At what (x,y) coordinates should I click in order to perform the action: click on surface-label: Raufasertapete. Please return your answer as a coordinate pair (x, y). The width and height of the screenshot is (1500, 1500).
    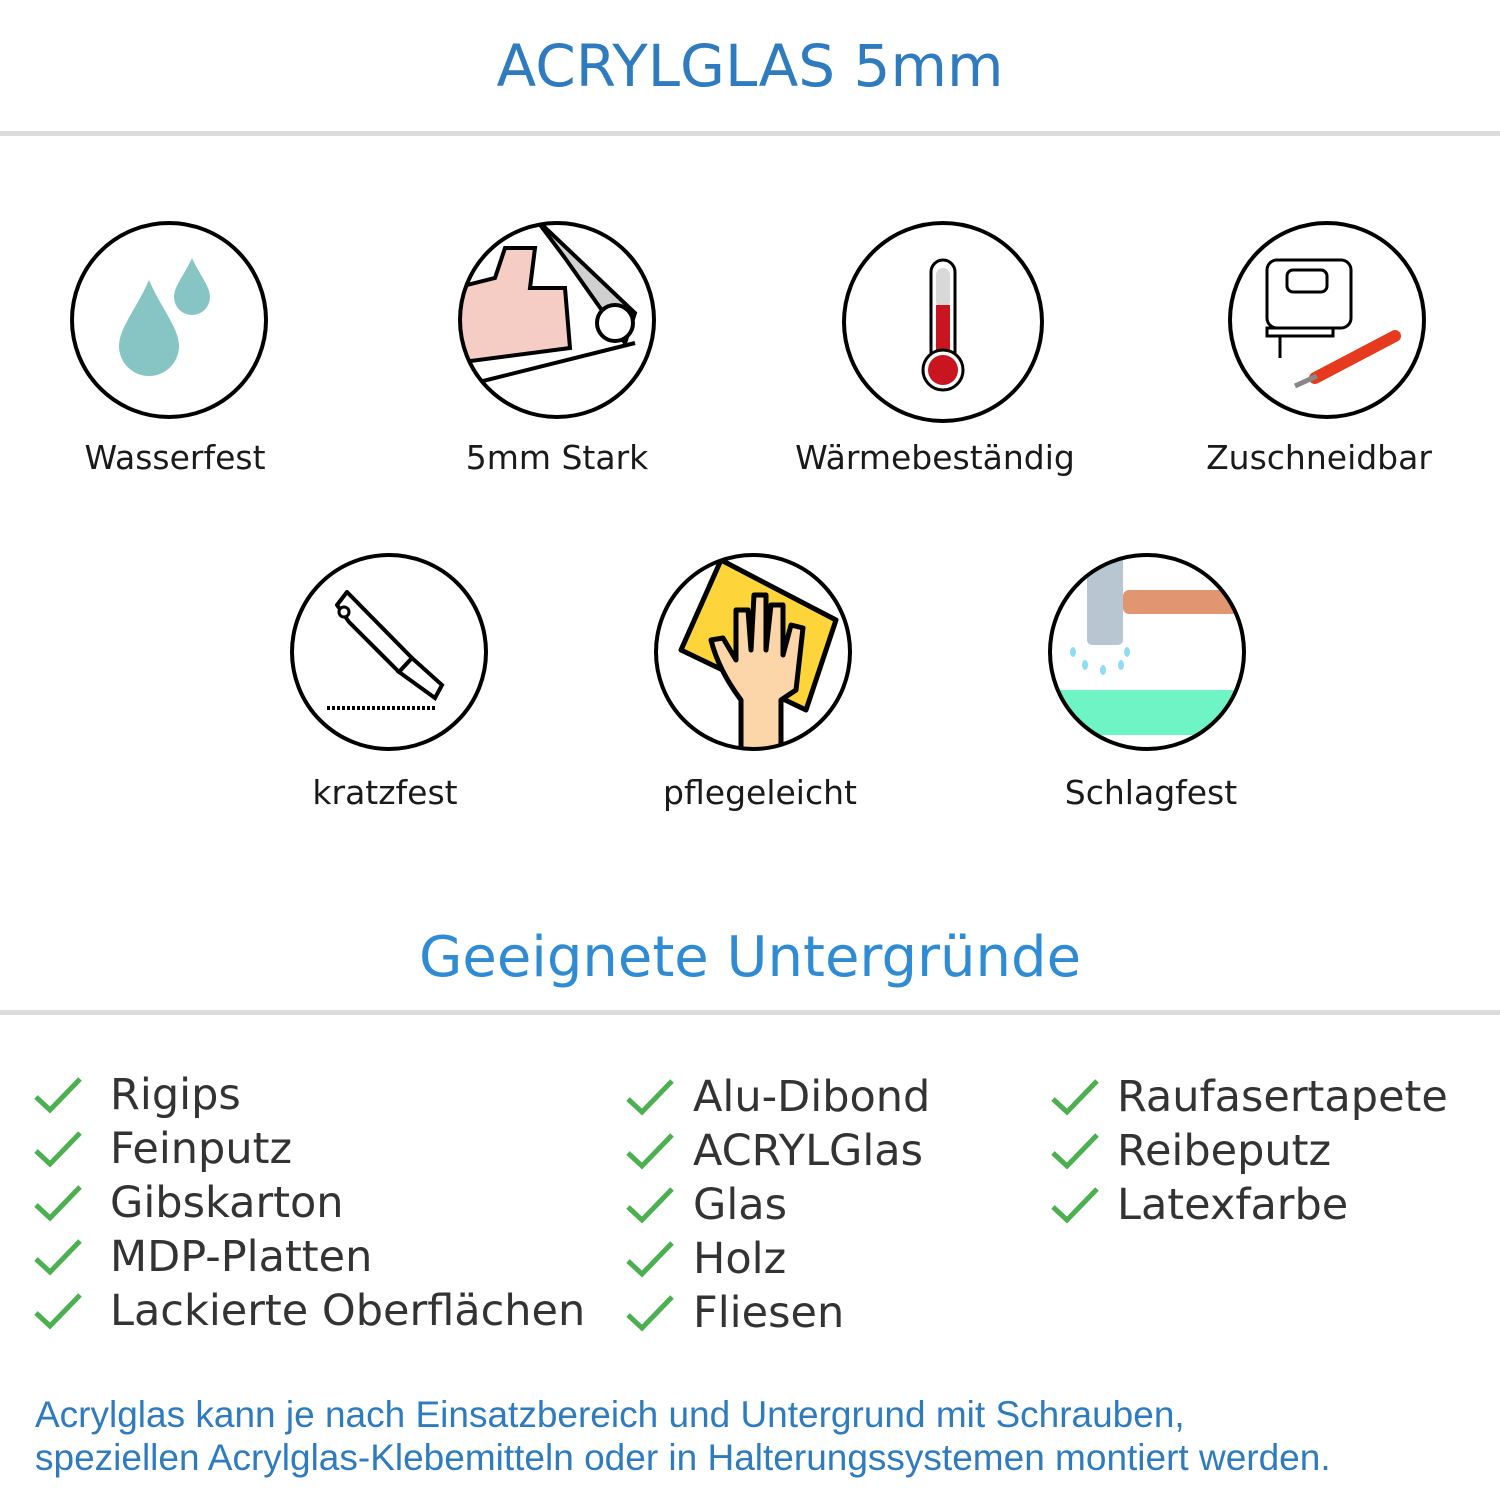
    Looking at the image, I should click on (1282, 1097).